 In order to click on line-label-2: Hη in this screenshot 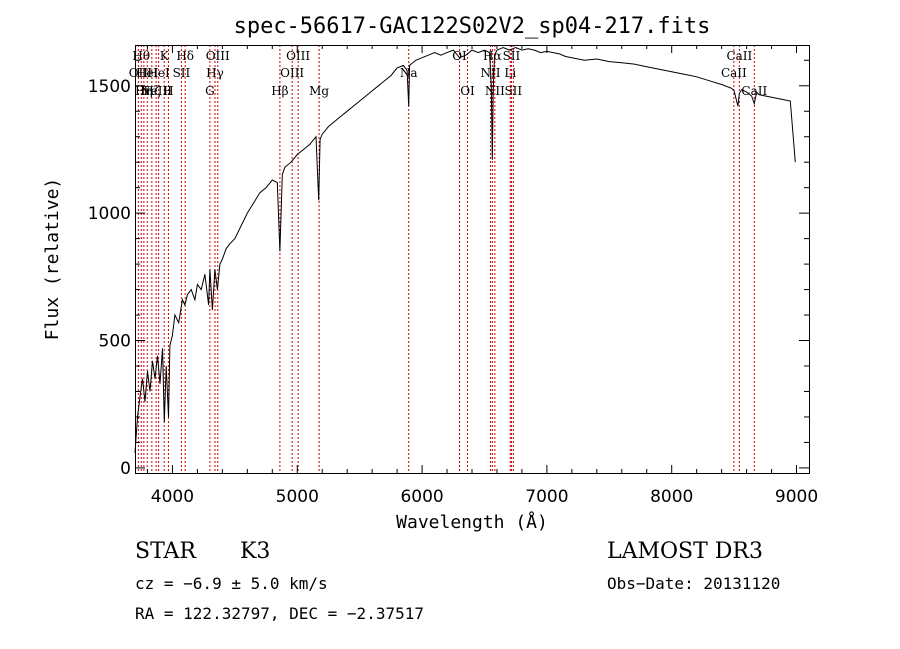, I will do `click(144, 91)`.